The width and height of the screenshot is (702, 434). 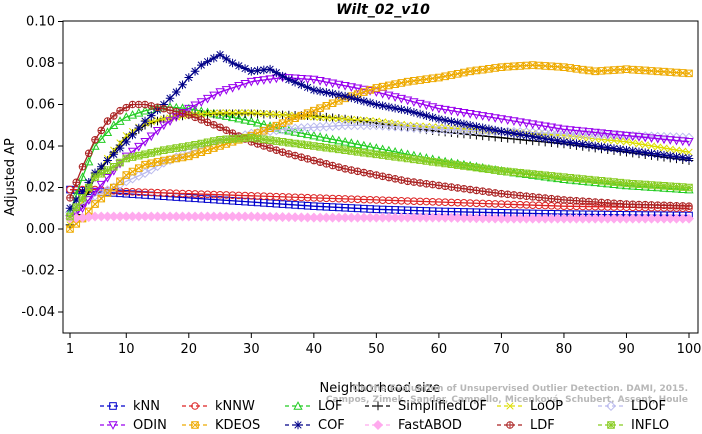 I want to click on legend-label-odin: ODIN, so click(x=150, y=425).